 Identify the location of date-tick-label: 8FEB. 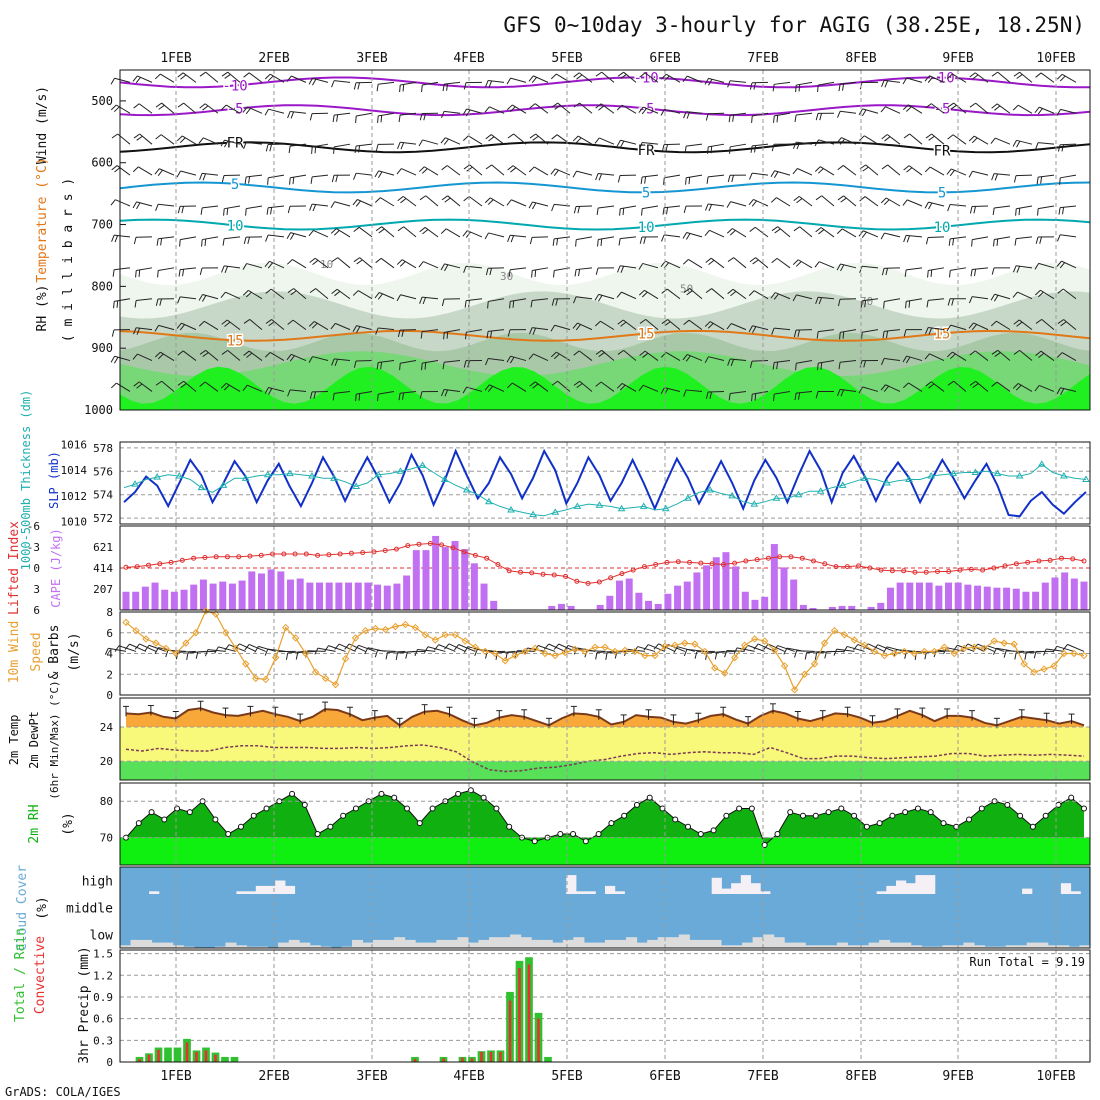
(860, 58).